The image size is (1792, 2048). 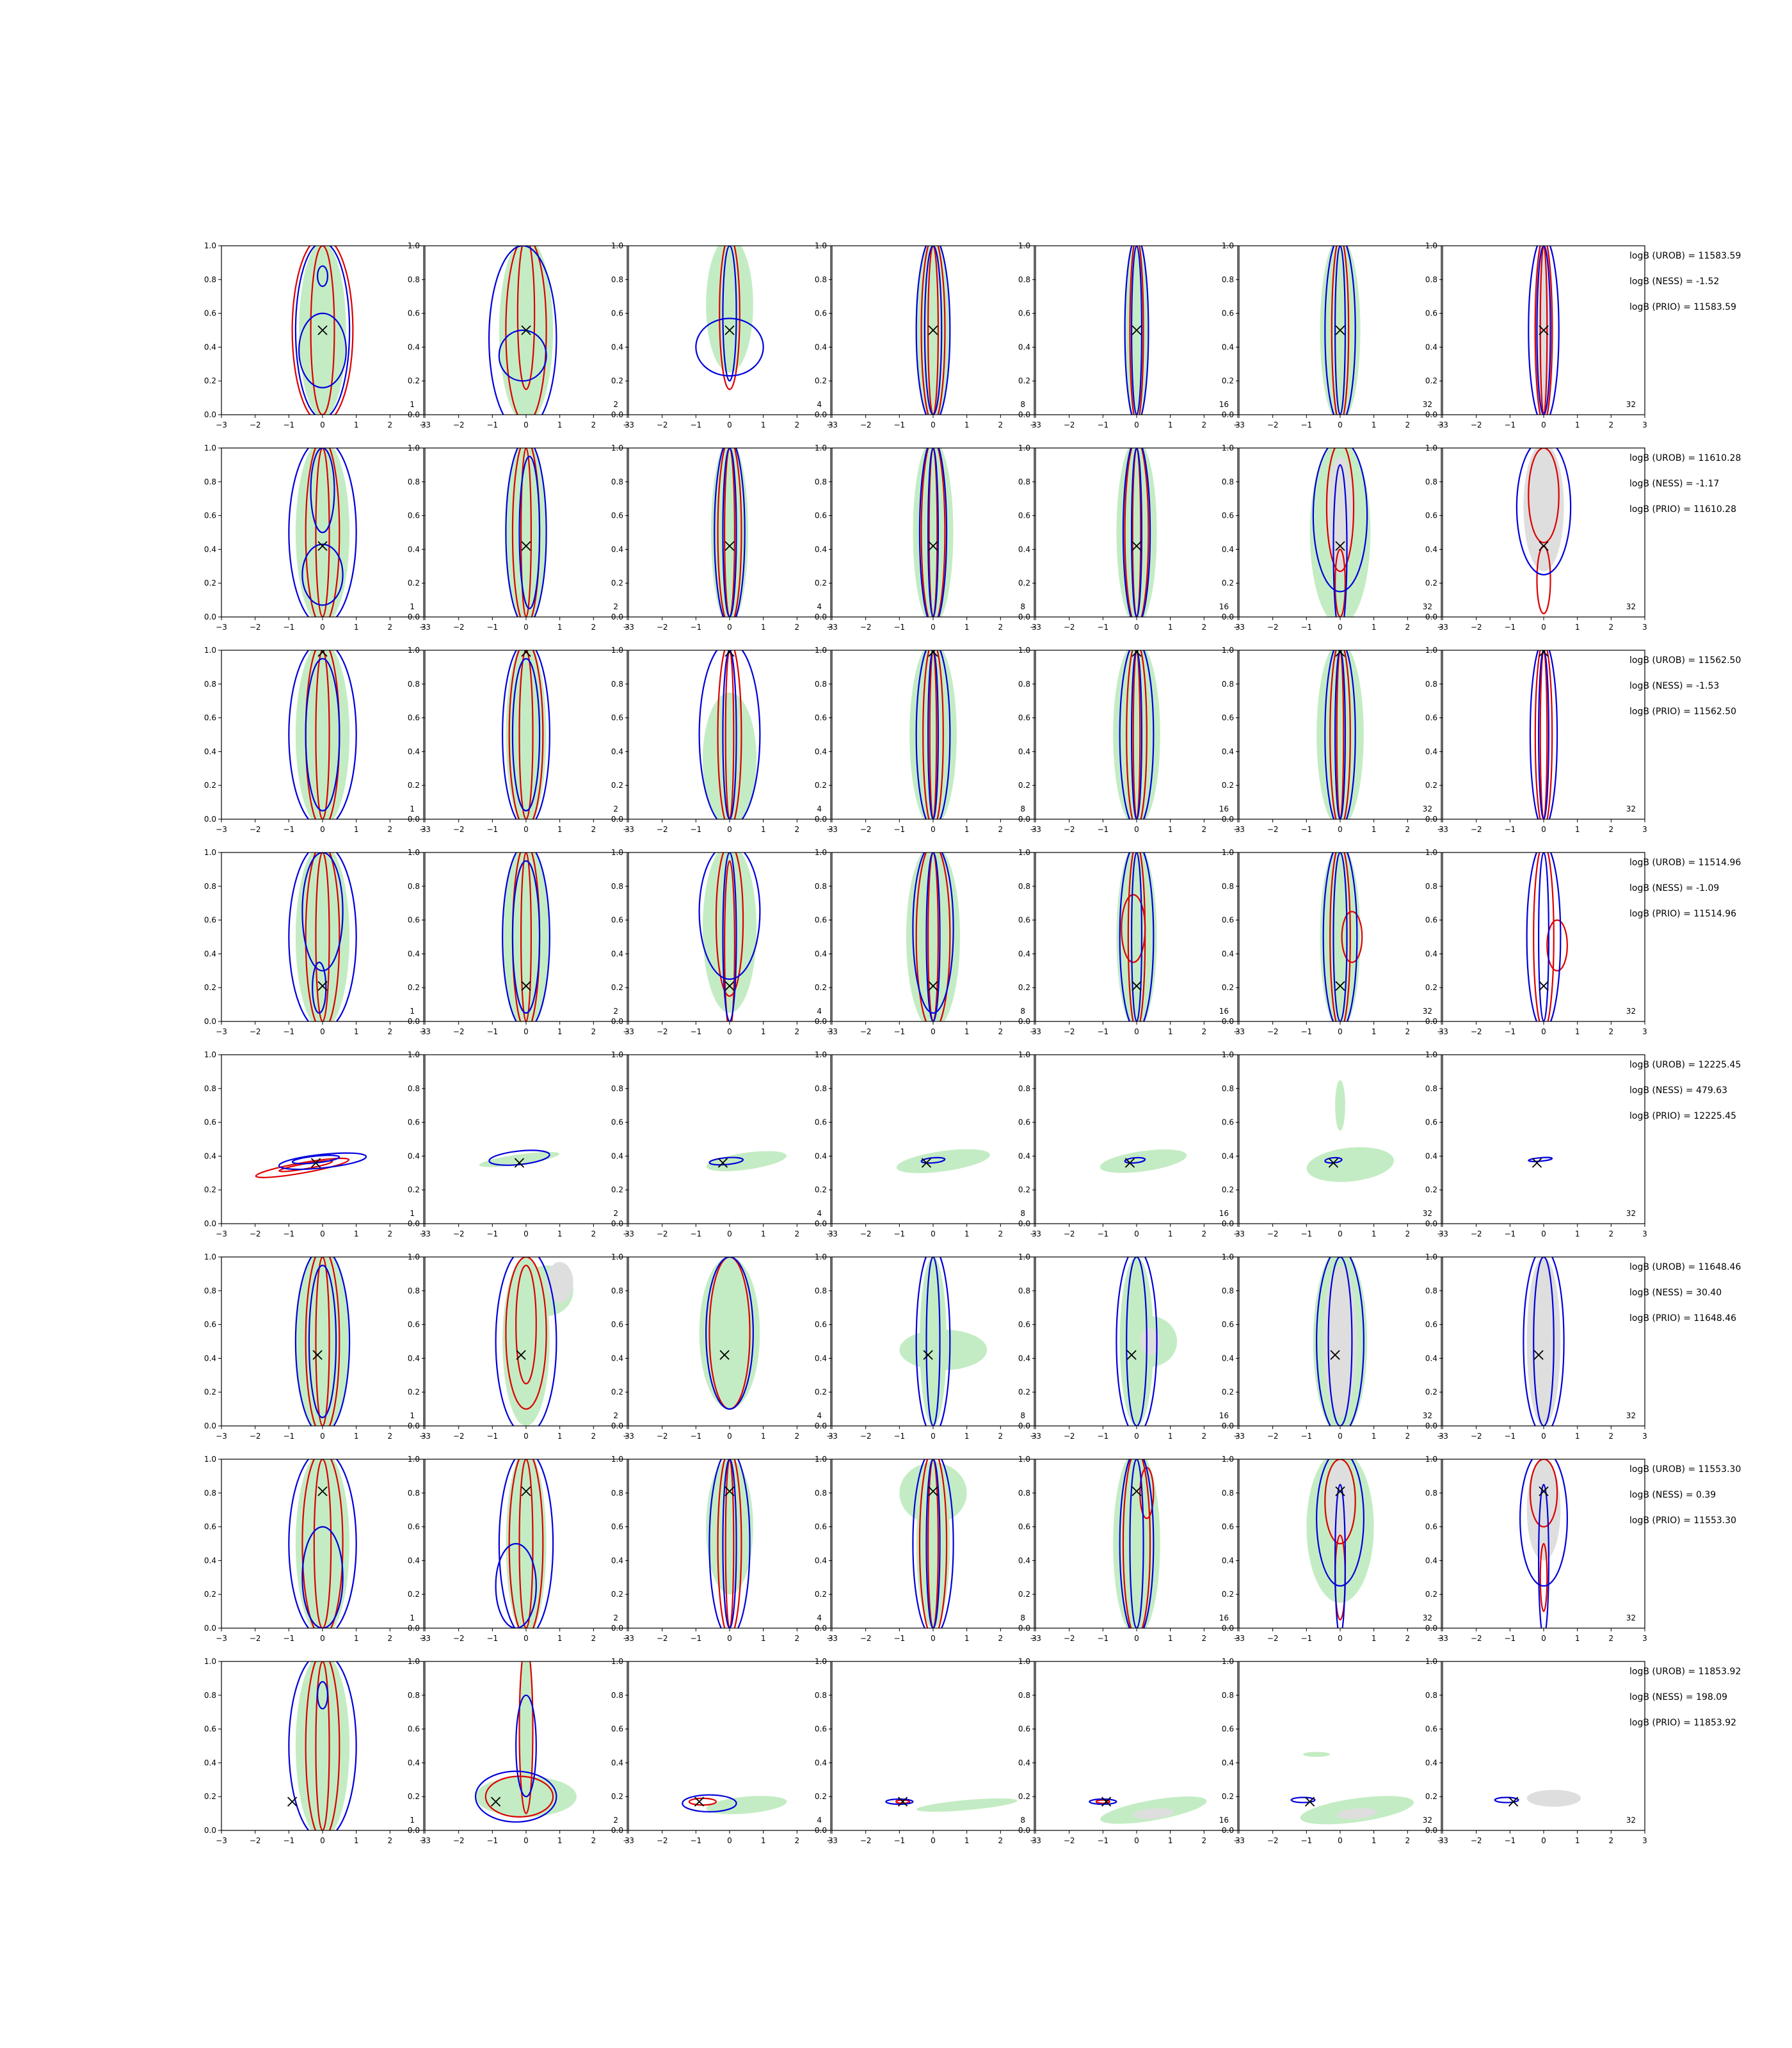 I want to click on subplot-corner-label: 2, so click(x=615, y=1617).